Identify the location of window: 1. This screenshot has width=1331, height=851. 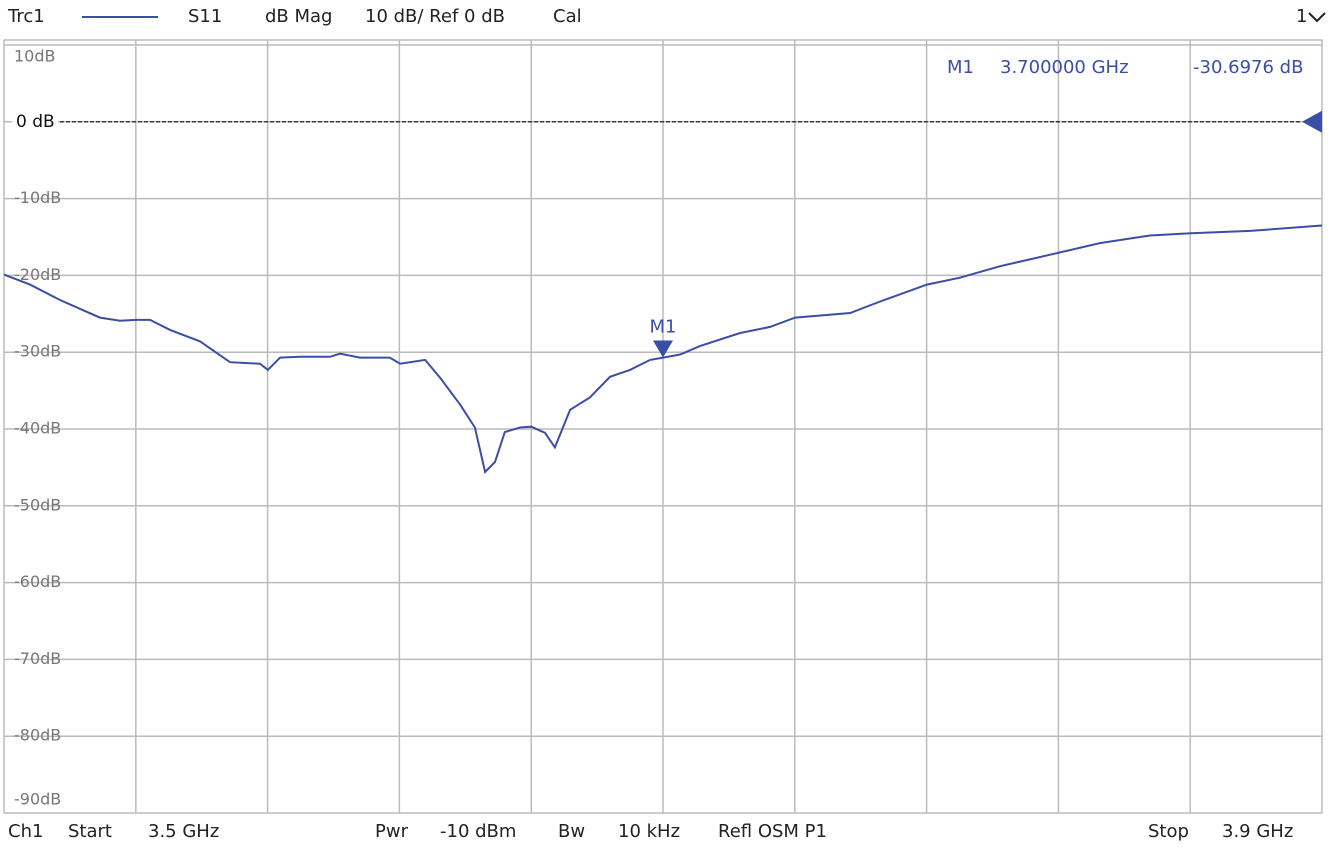
(1301, 16).